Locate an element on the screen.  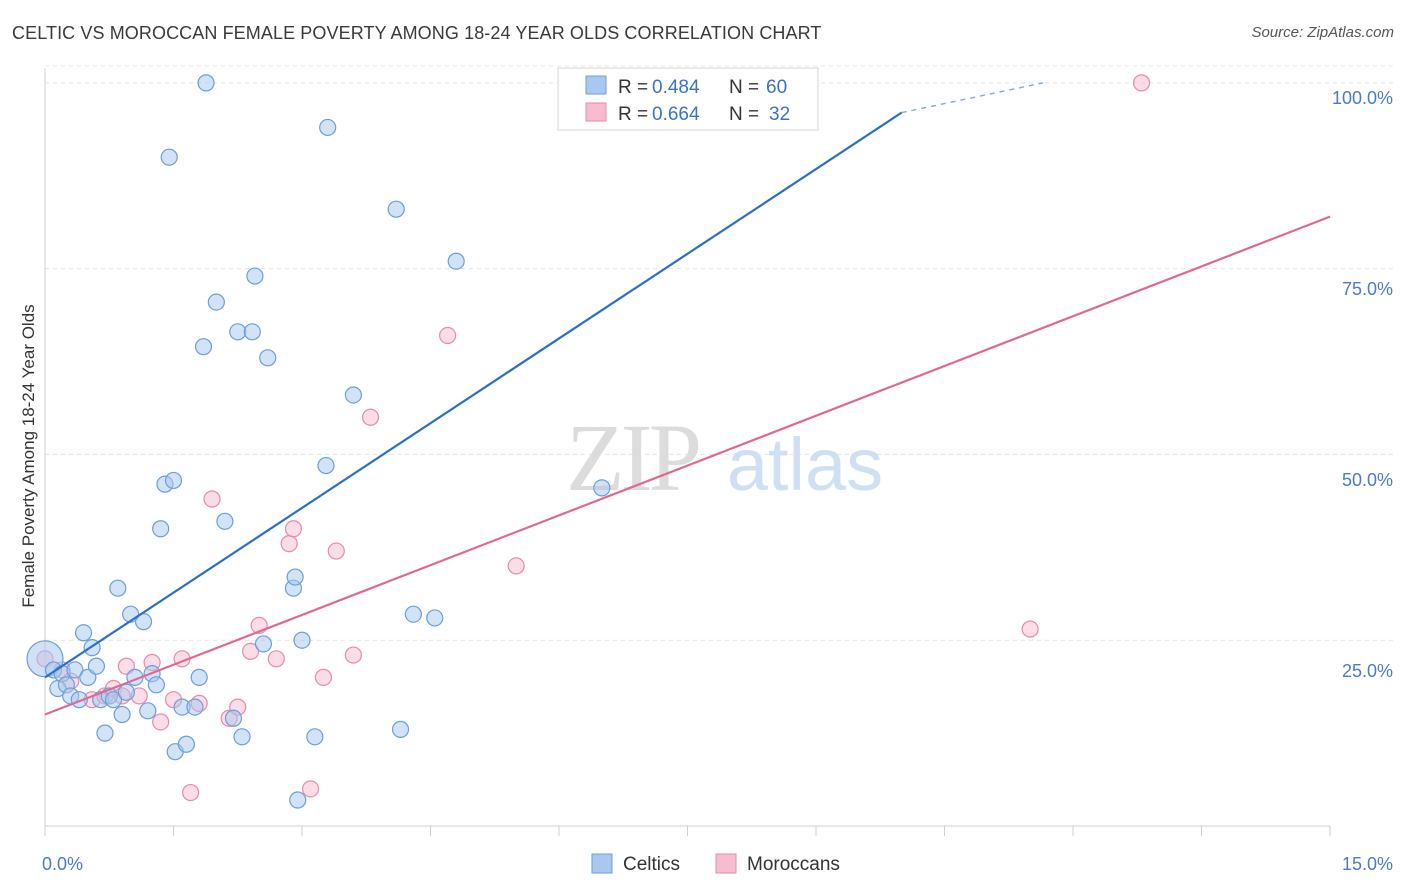
series-legend: Celtics Moroccans is located at coordinates (715, 864).